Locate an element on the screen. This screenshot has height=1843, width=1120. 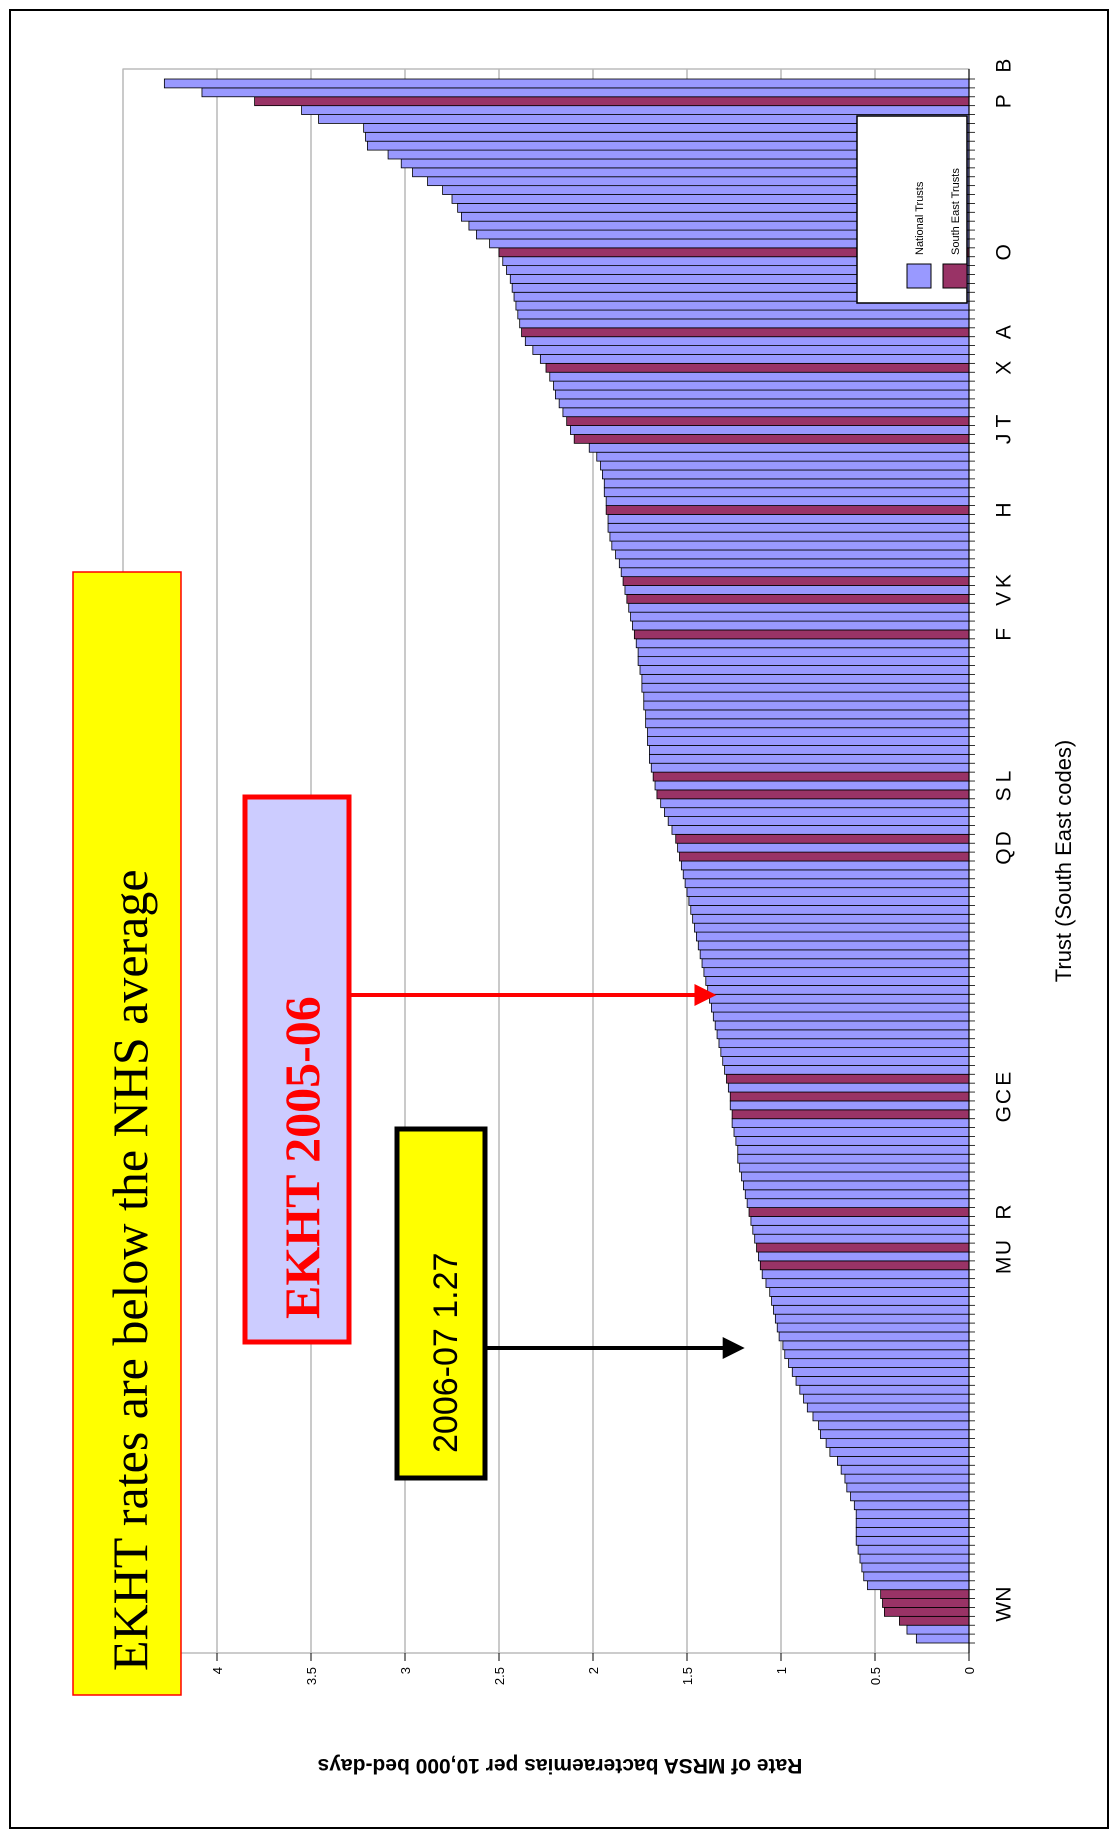
ekht-2006-07-label: 2006-07 1.27 is located at coordinates (446, 1353).